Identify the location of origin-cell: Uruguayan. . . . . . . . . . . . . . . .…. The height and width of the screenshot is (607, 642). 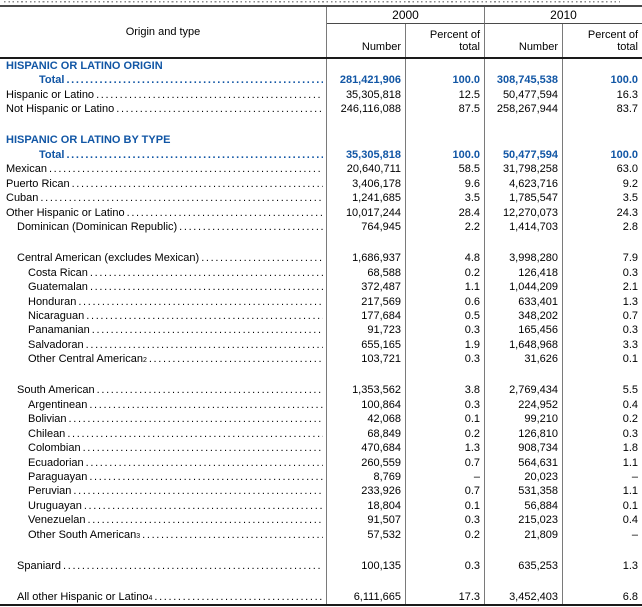
(163, 506).